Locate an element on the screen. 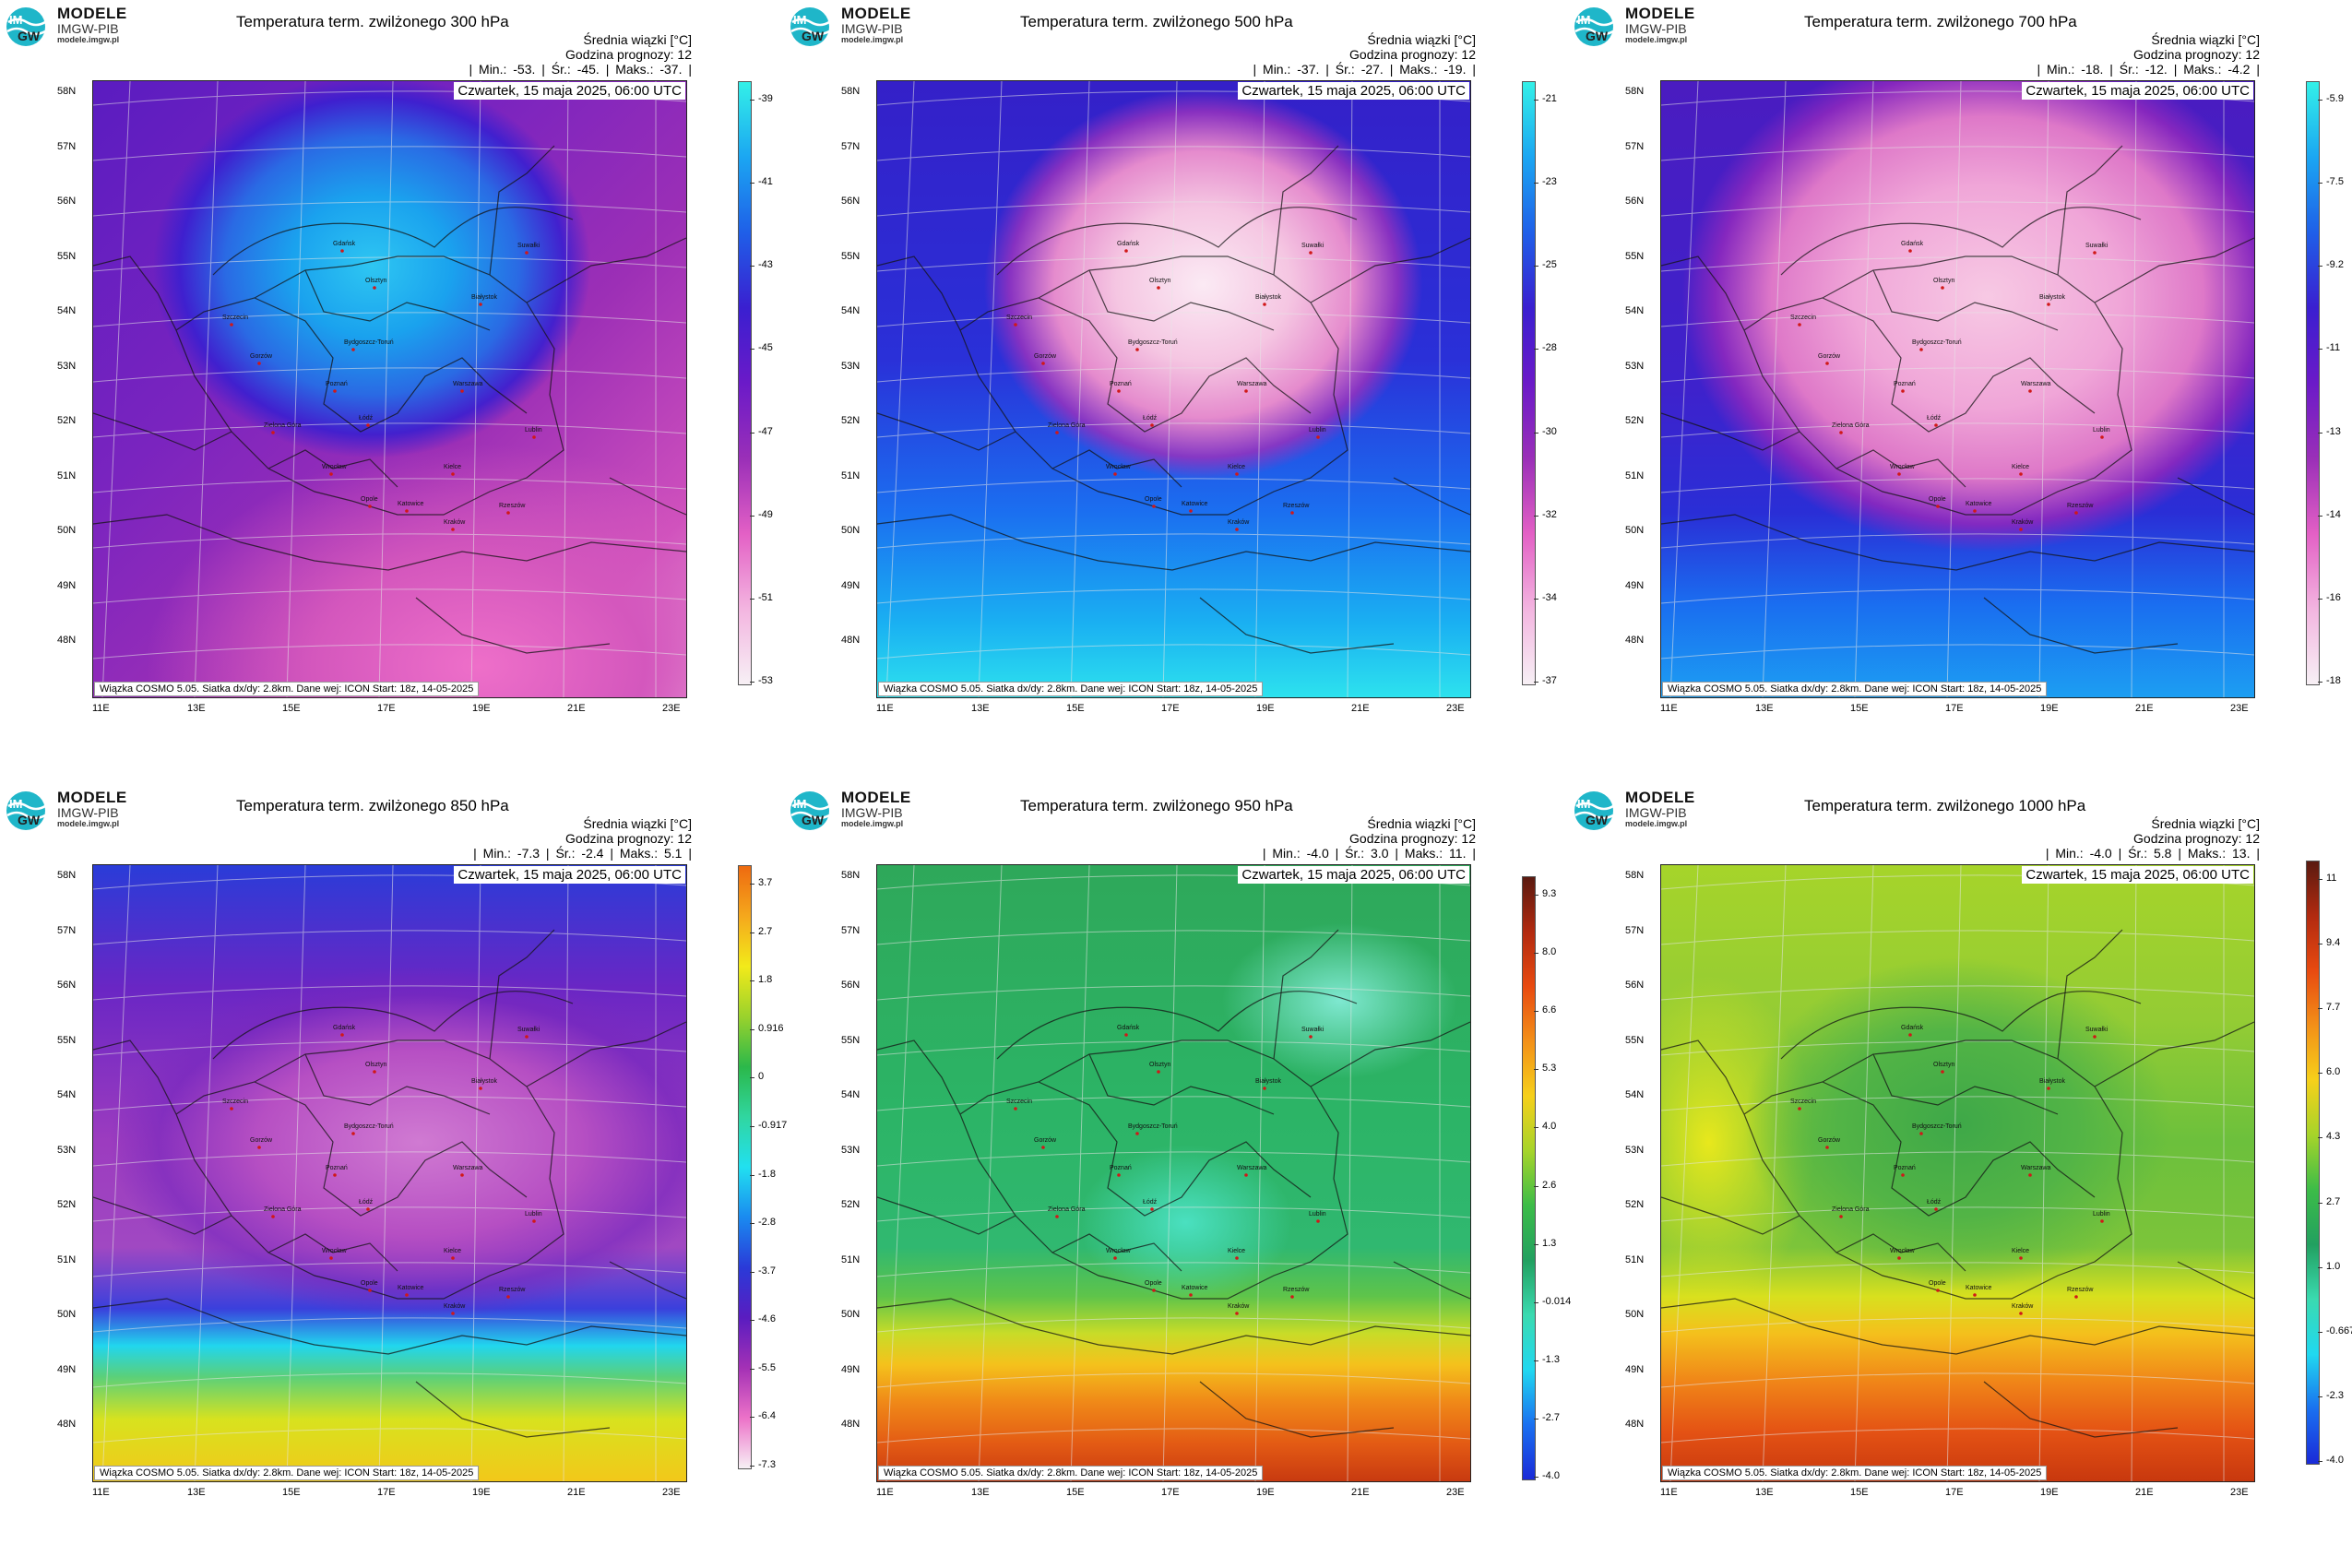 The width and height of the screenshot is (2352, 1568). stats-line: | Min.: -37. | Śr.: -27. | Maks.: -19. | is located at coordinates (1365, 69).